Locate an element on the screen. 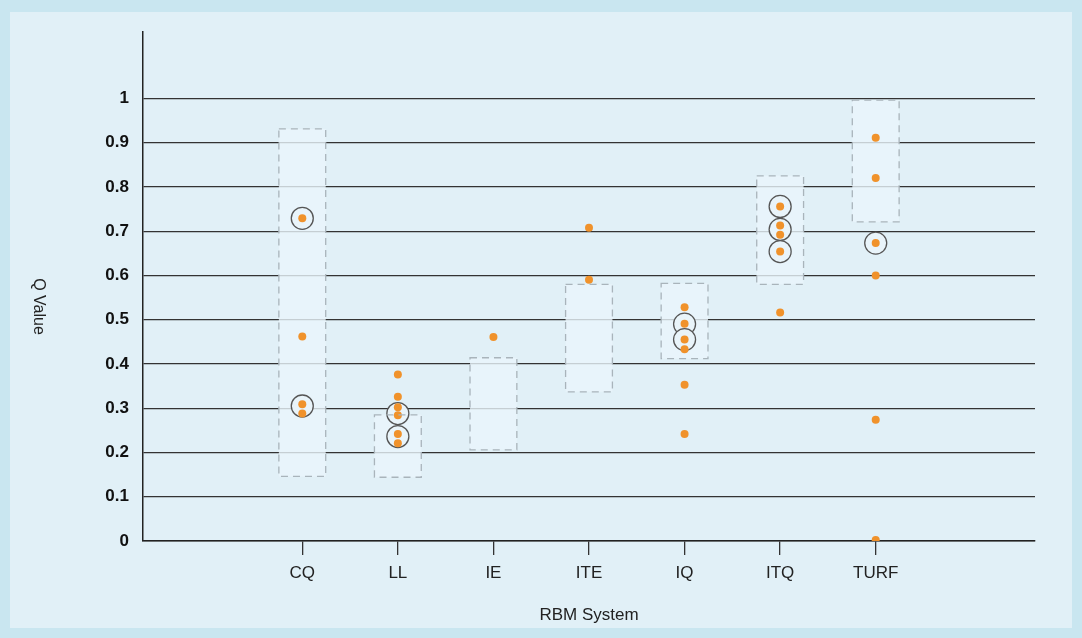 The image size is (1082, 638). y-tick-label: 0.7 is located at coordinates (117, 230).